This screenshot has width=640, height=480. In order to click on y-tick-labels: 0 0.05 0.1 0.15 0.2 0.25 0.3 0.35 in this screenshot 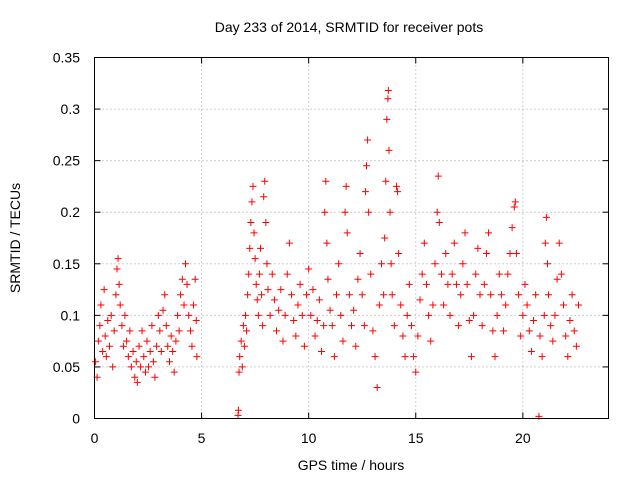, I will do `click(66, 238)`.